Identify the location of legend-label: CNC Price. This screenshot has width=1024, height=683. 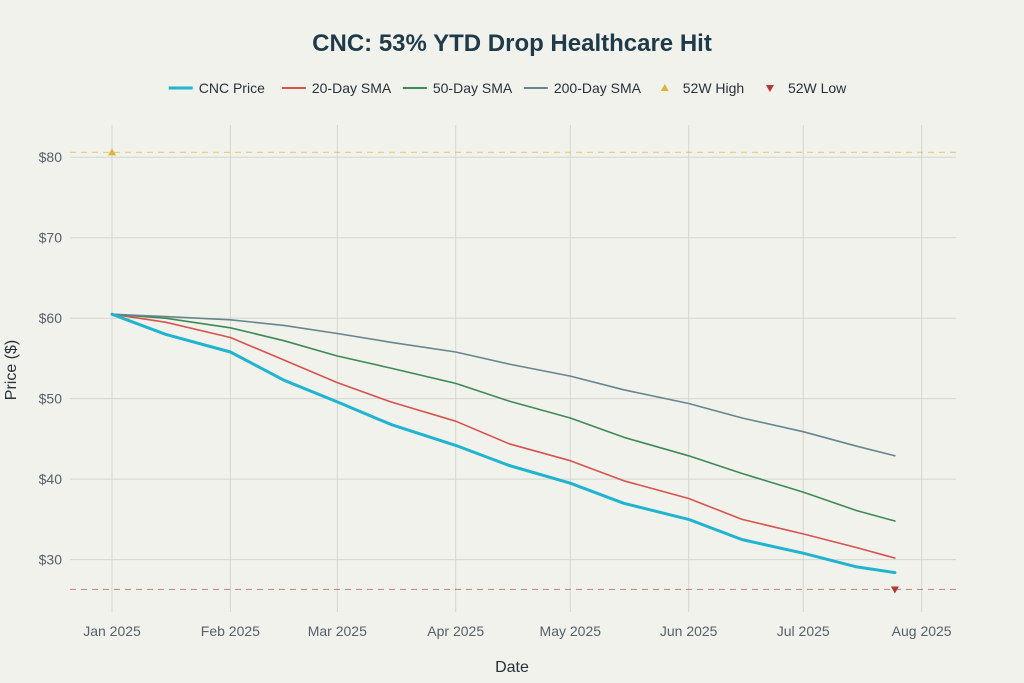
(232, 88).